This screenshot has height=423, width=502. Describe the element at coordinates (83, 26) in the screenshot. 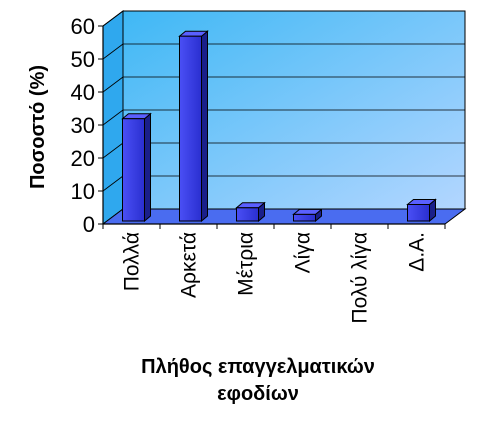

I see `y-tick-label: 60` at that location.